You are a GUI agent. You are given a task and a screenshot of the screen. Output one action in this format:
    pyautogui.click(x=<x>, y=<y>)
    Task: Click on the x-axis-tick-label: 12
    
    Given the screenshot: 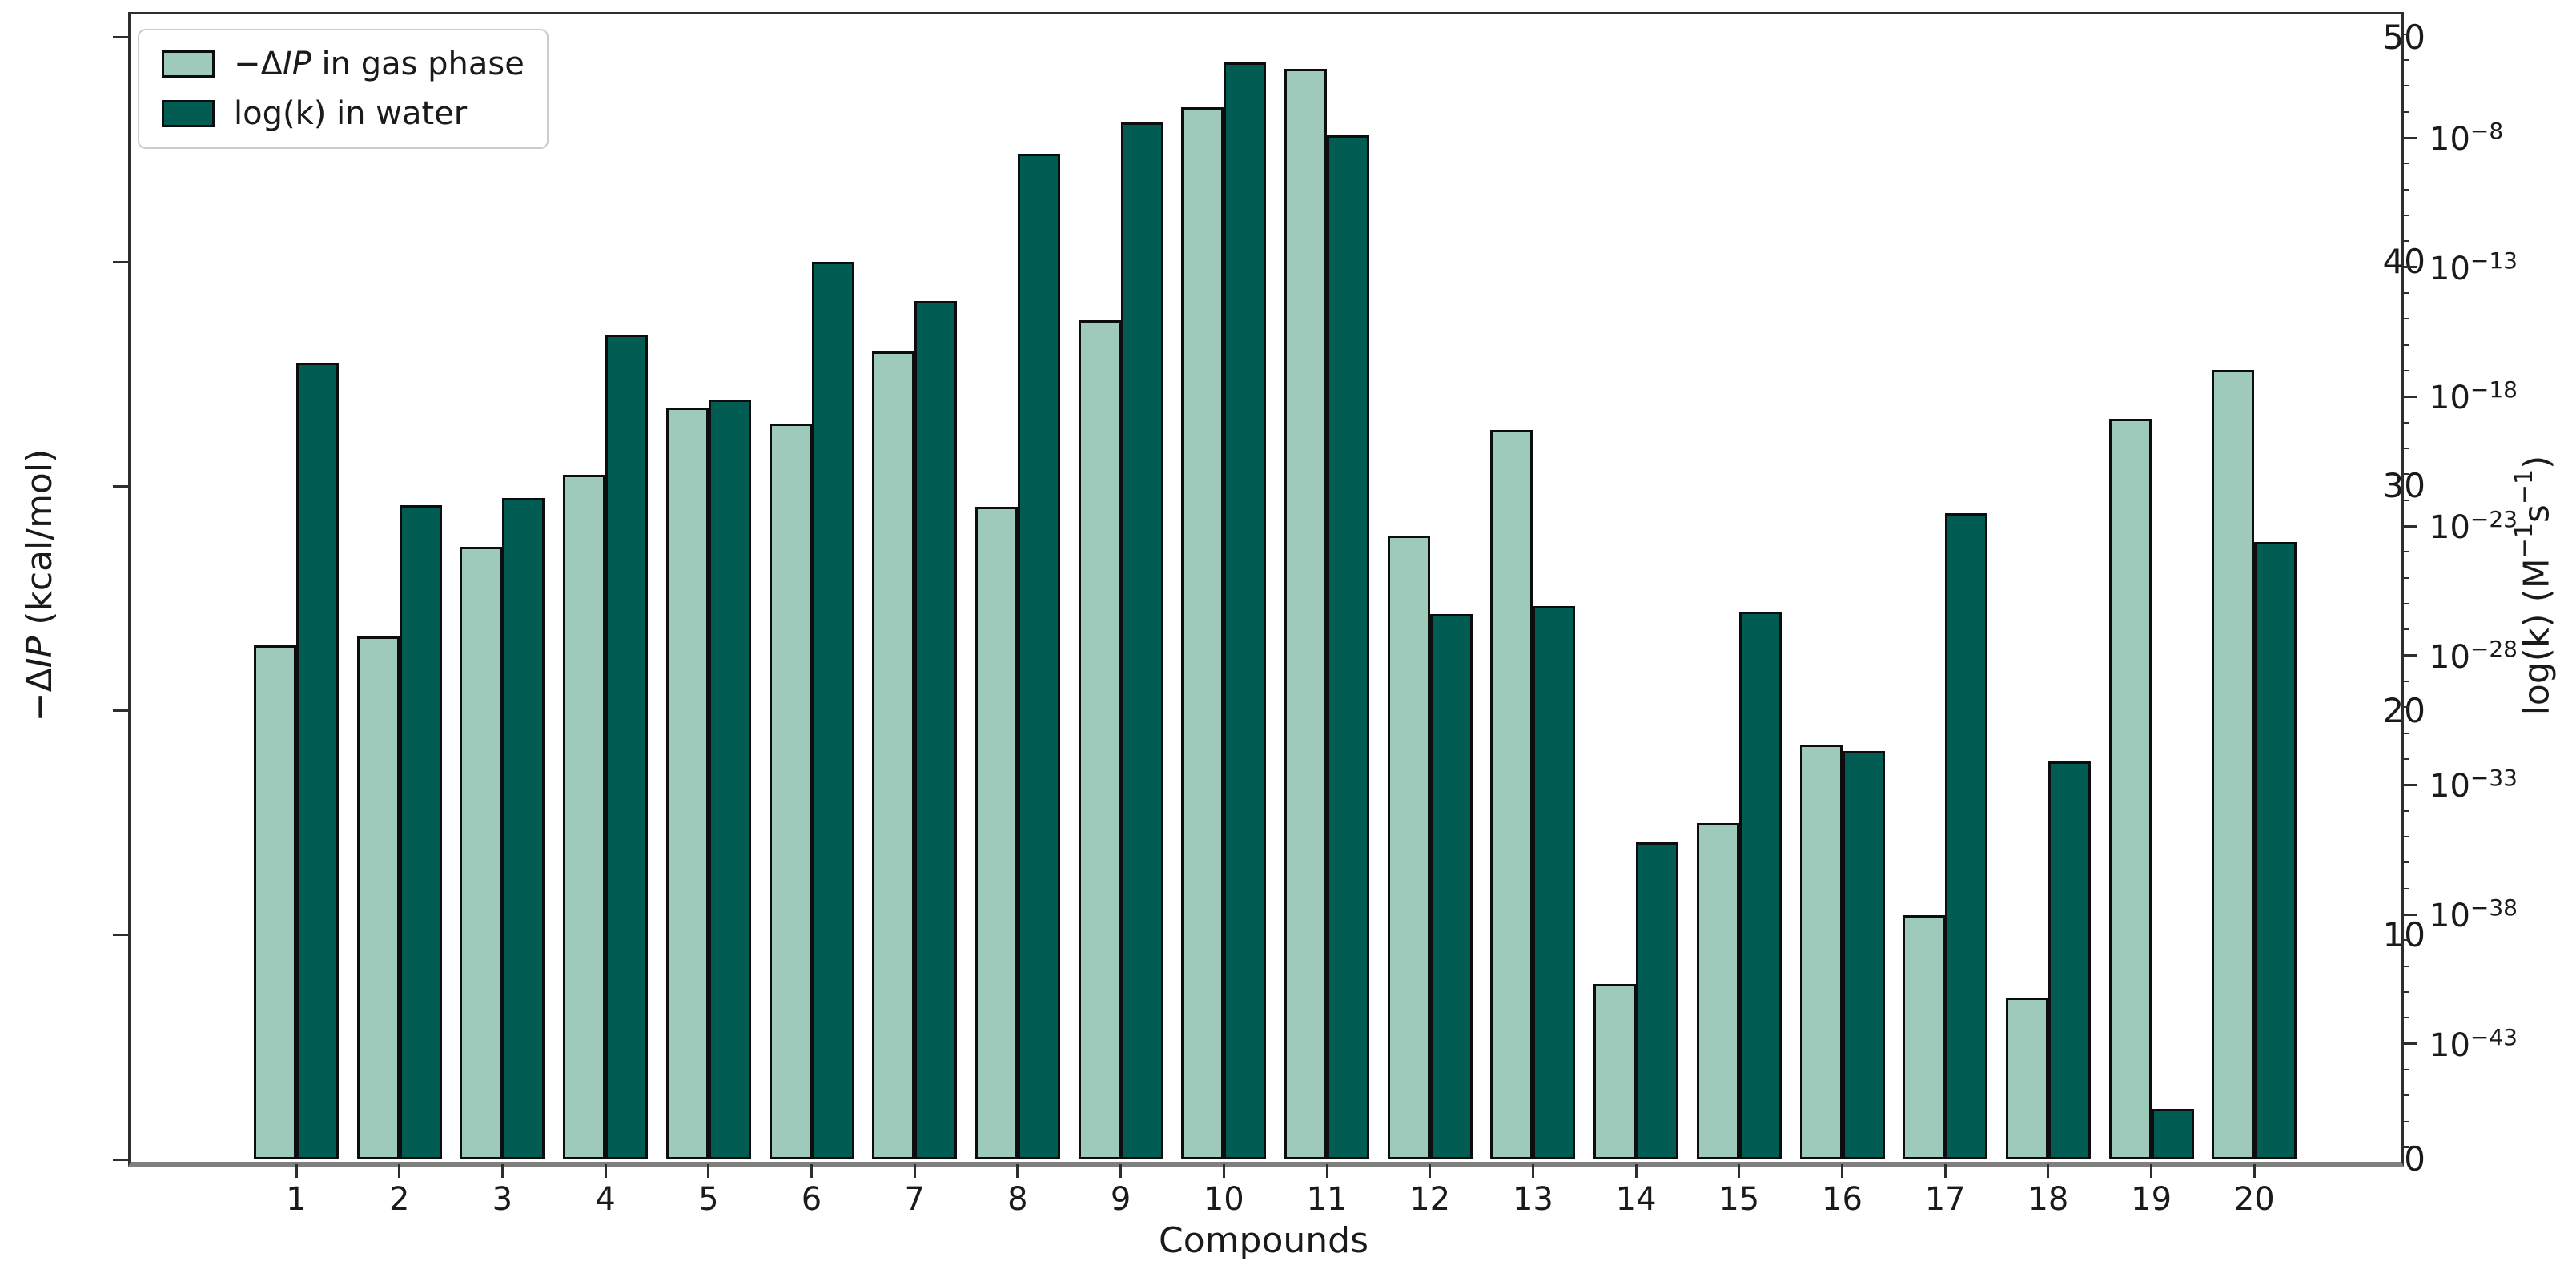 What is the action you would take?
    pyautogui.click(x=1430, y=1199)
    